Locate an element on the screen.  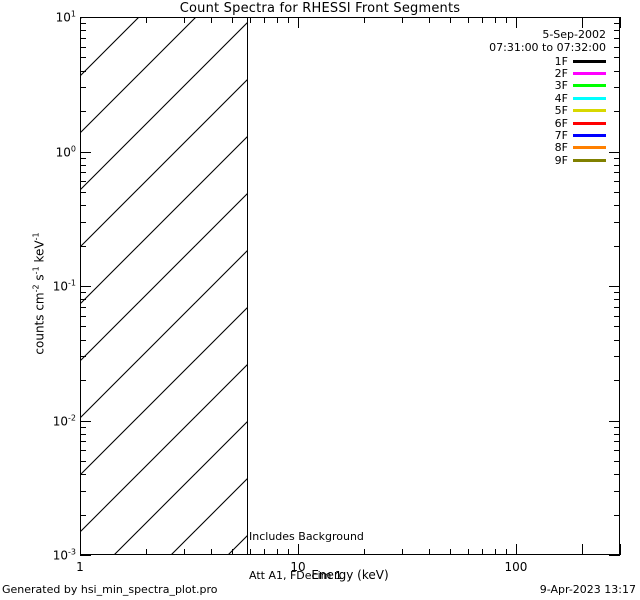
y-tick-exponent: -1 is located at coordinates (72, 283).